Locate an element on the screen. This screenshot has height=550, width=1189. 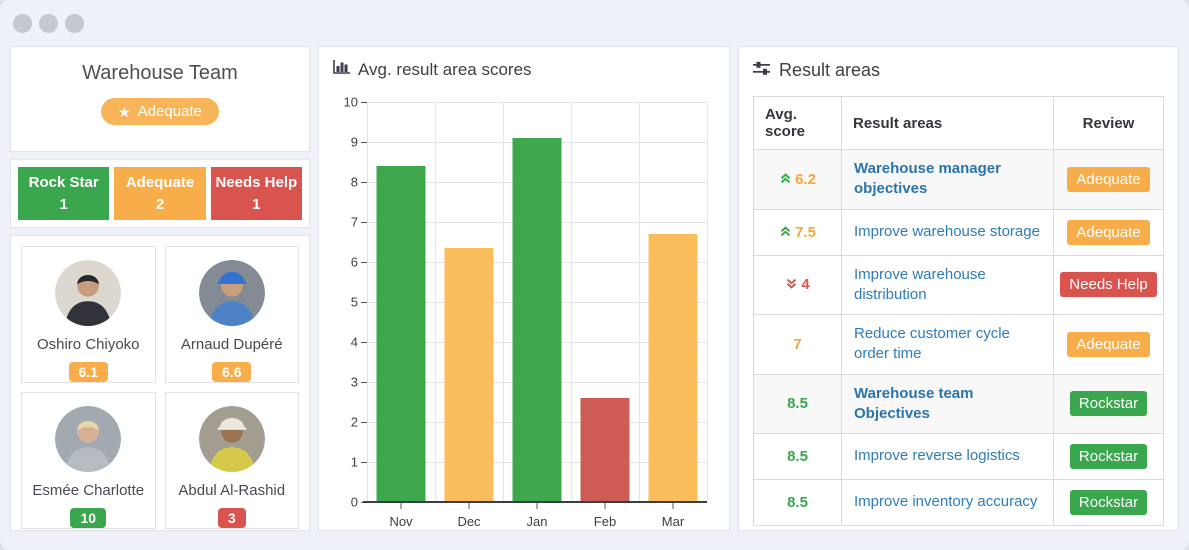
y-axis-tick-label: 3 is located at coordinates (354, 382).